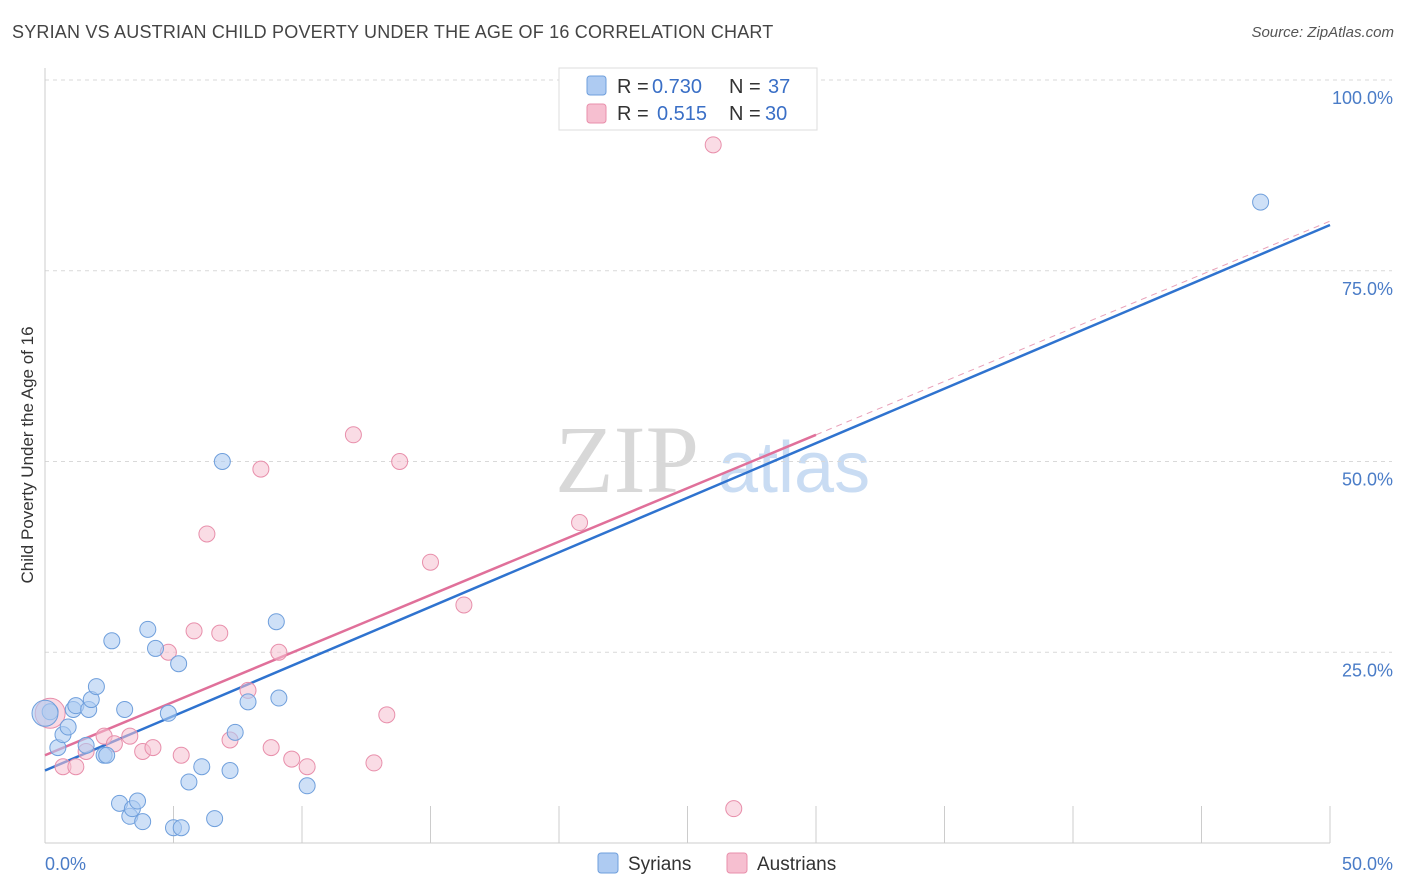  What do you see at coordinates (627, 459) in the screenshot?
I see `watermark-zip: ZIP` at bounding box center [627, 459].